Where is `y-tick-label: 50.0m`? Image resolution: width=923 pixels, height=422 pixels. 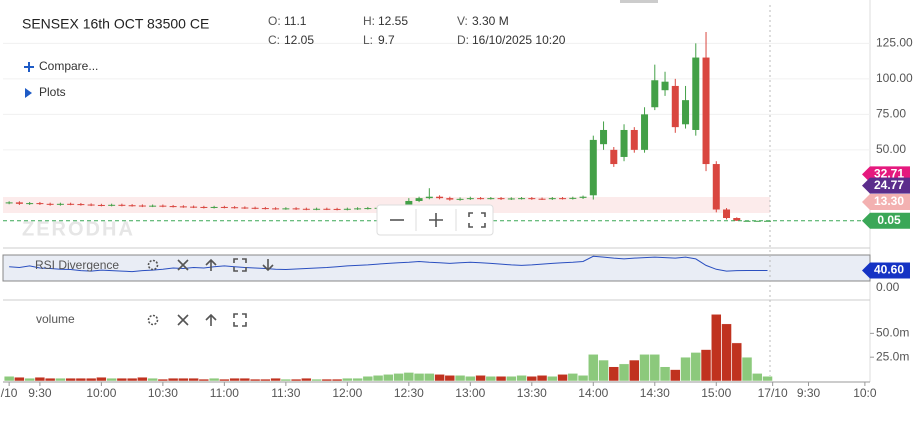
y-tick-label: 50.0m is located at coordinates (892, 333).